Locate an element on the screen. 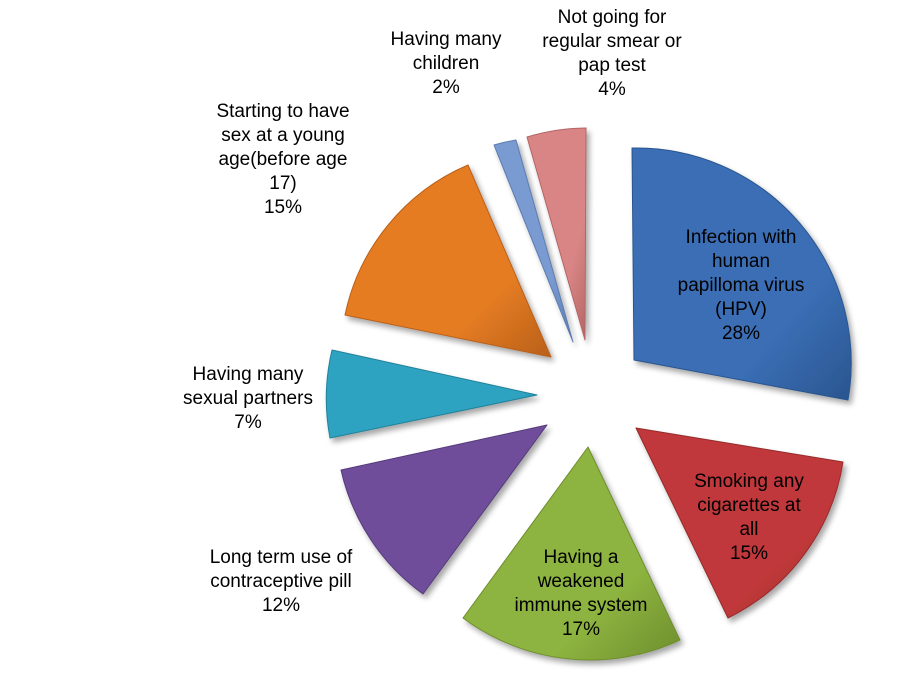  slice-label: Smoking any cigarettes at all 15% is located at coordinates (749, 517).